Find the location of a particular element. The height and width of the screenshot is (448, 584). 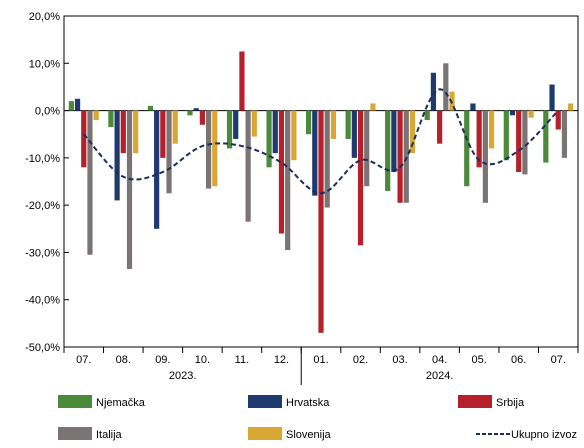

x-tick-label: 04. is located at coordinates (439, 360).